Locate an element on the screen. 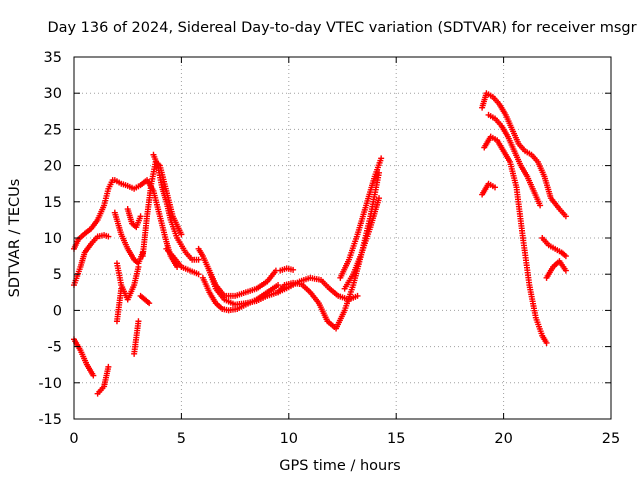 Image resolution: width=640 pixels, height=480 pixels. series-arc-l is located at coordinates (162, 209).